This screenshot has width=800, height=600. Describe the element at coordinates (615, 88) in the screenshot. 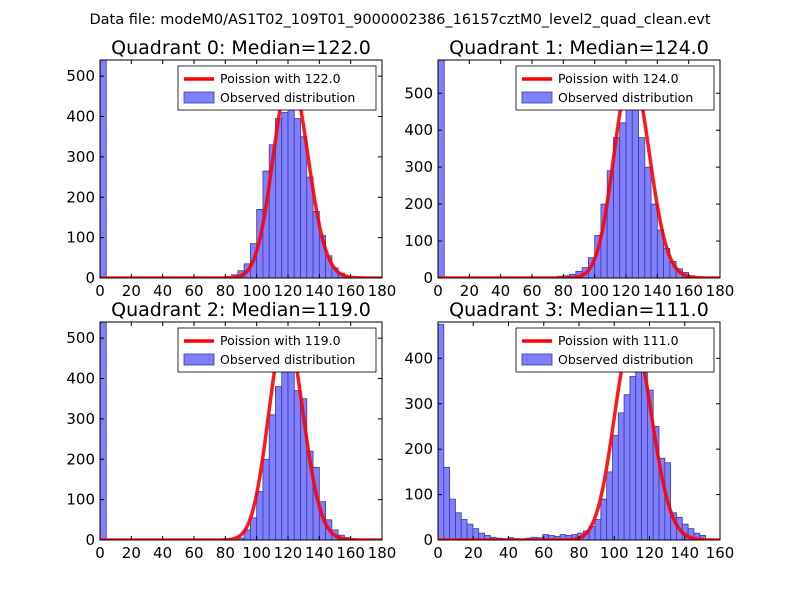

I see `legend: Poission with 124.0 Observed distribution` at that location.